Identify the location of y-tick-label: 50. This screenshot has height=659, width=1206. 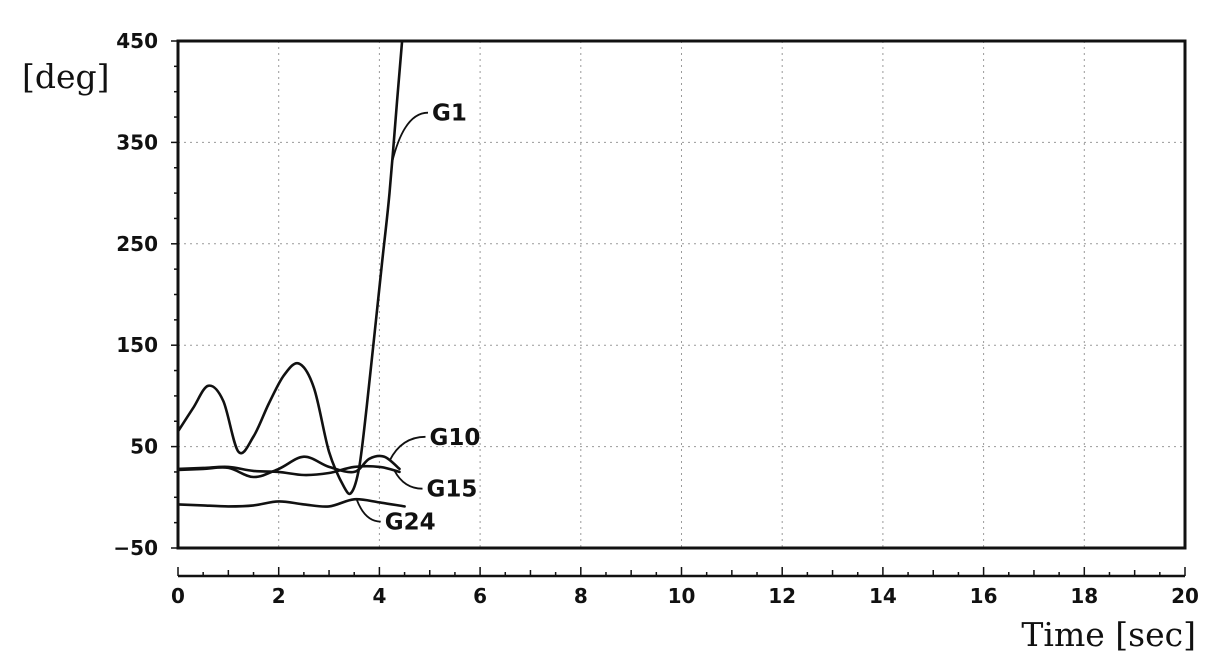
(144, 447).